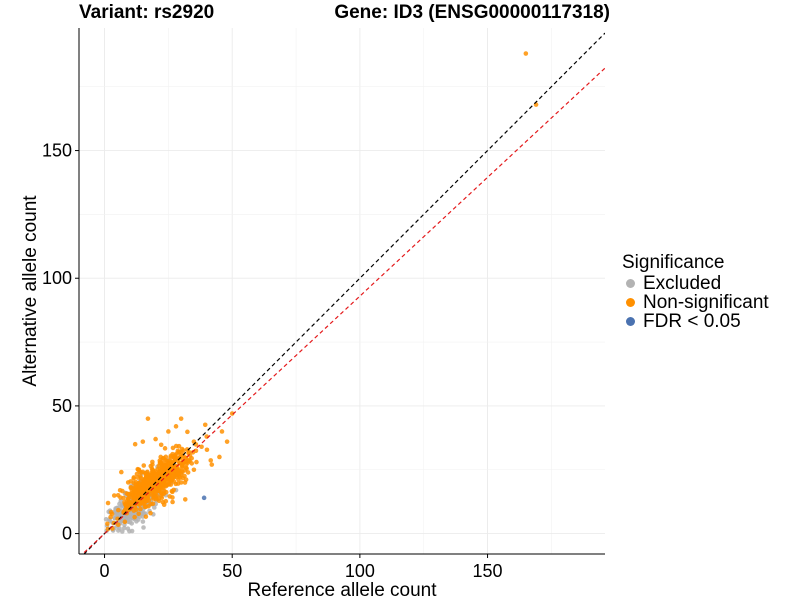 The height and width of the screenshot is (600, 800). Describe the element at coordinates (630, 321) in the screenshot. I see `legend-dot-fdr` at that location.